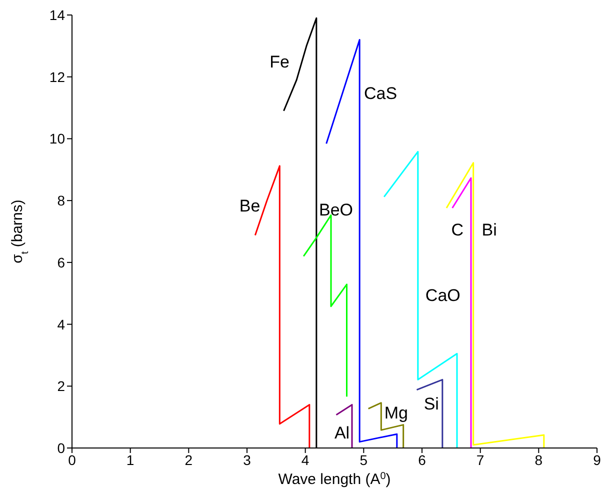  I want to click on x-tick-label: 8, so click(538, 460).